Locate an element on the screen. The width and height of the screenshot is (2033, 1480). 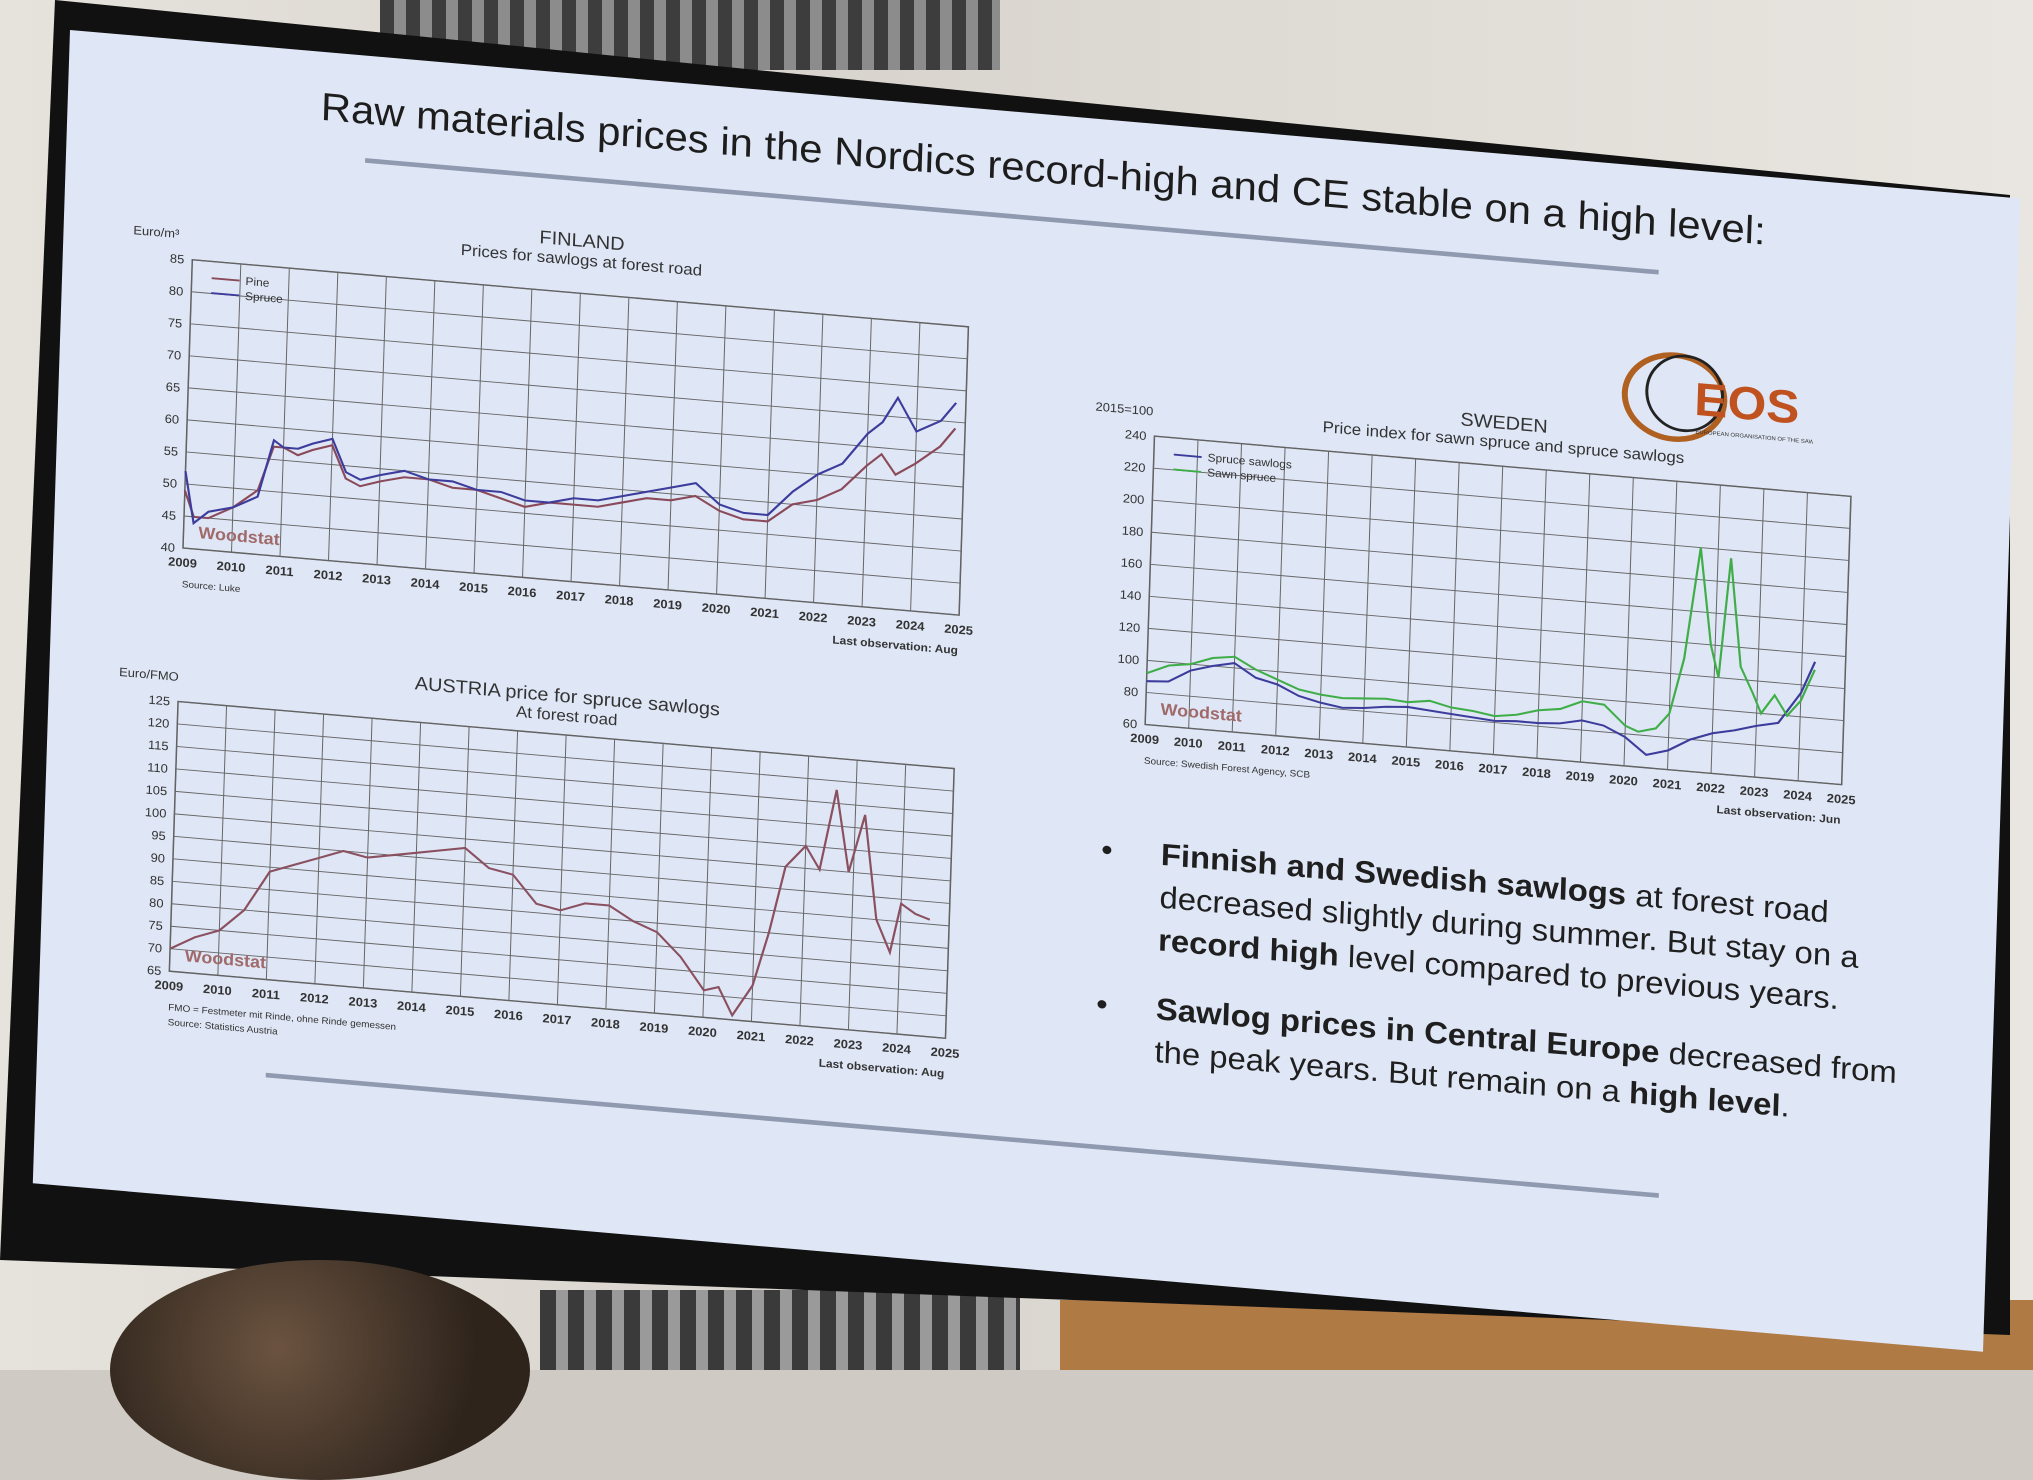
finland-ytick-9: 85 is located at coordinates (177, 259).